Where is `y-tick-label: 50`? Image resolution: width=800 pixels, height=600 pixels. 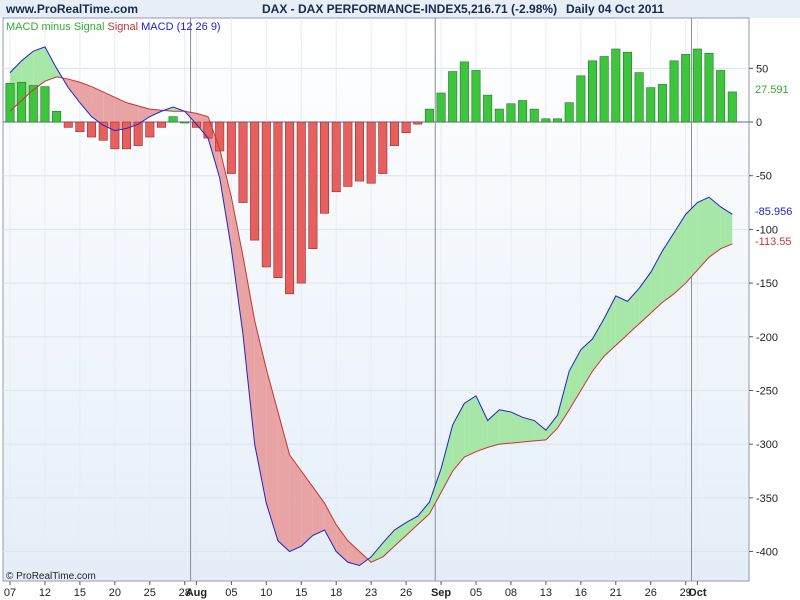
y-tick-label: 50 is located at coordinates (762, 69).